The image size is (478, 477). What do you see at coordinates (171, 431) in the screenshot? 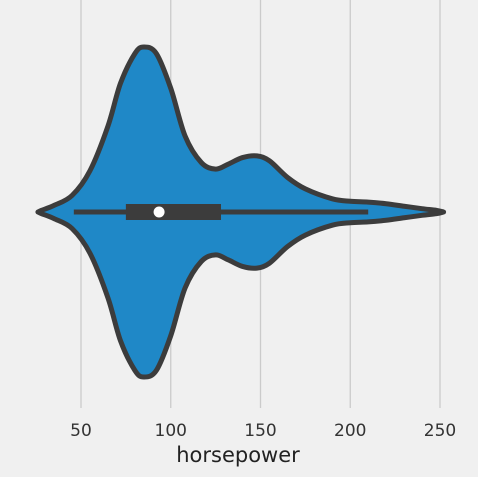
I see `x-tick-label: 100` at bounding box center [171, 431].